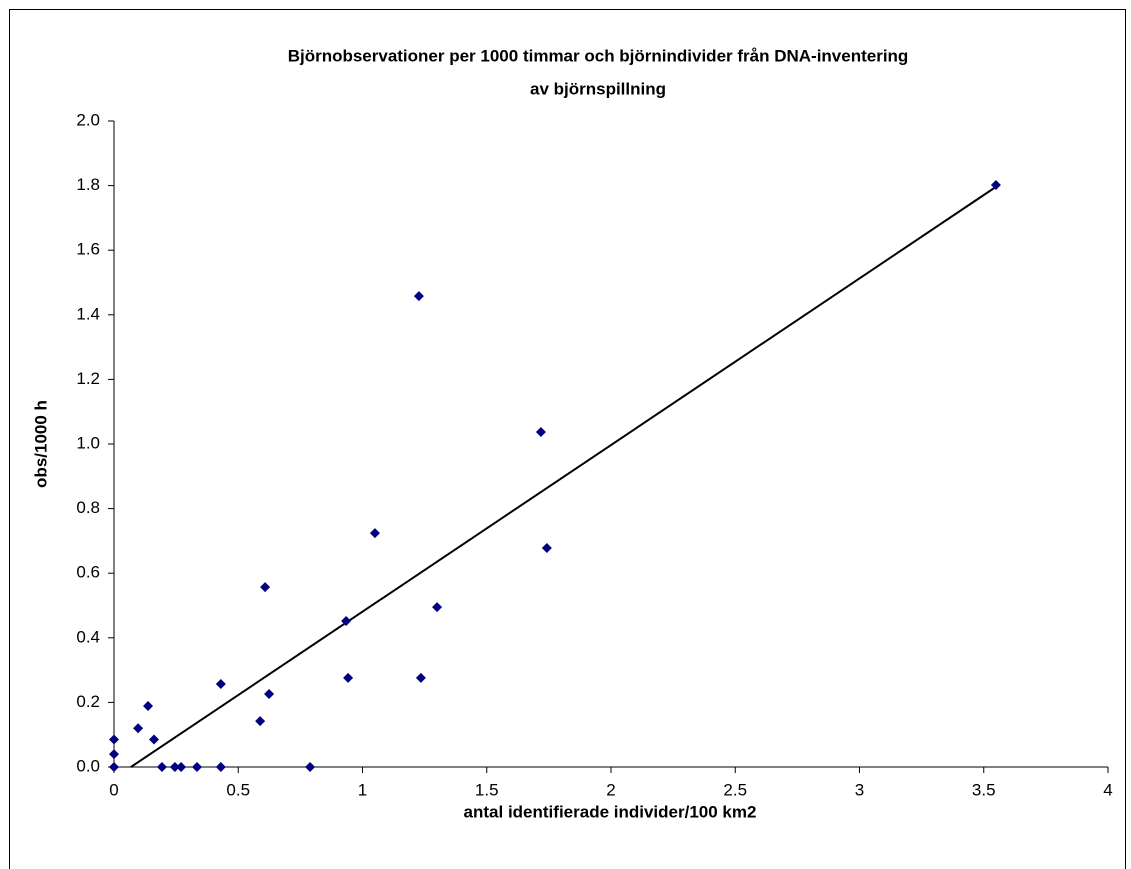 The image size is (1131, 869). Describe the element at coordinates (487, 789) in the screenshot. I see `x-tick-label: 1.5` at that location.